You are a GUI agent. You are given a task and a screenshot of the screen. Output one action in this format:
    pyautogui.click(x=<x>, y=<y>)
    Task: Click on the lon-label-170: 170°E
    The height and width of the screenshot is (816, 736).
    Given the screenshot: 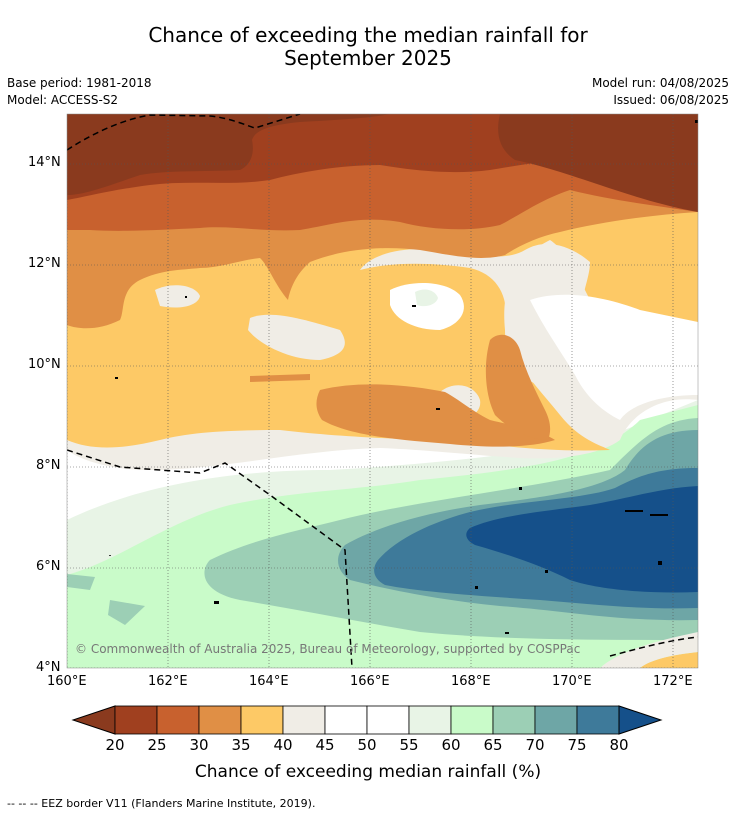 What is the action you would take?
    pyautogui.click(x=572, y=681)
    